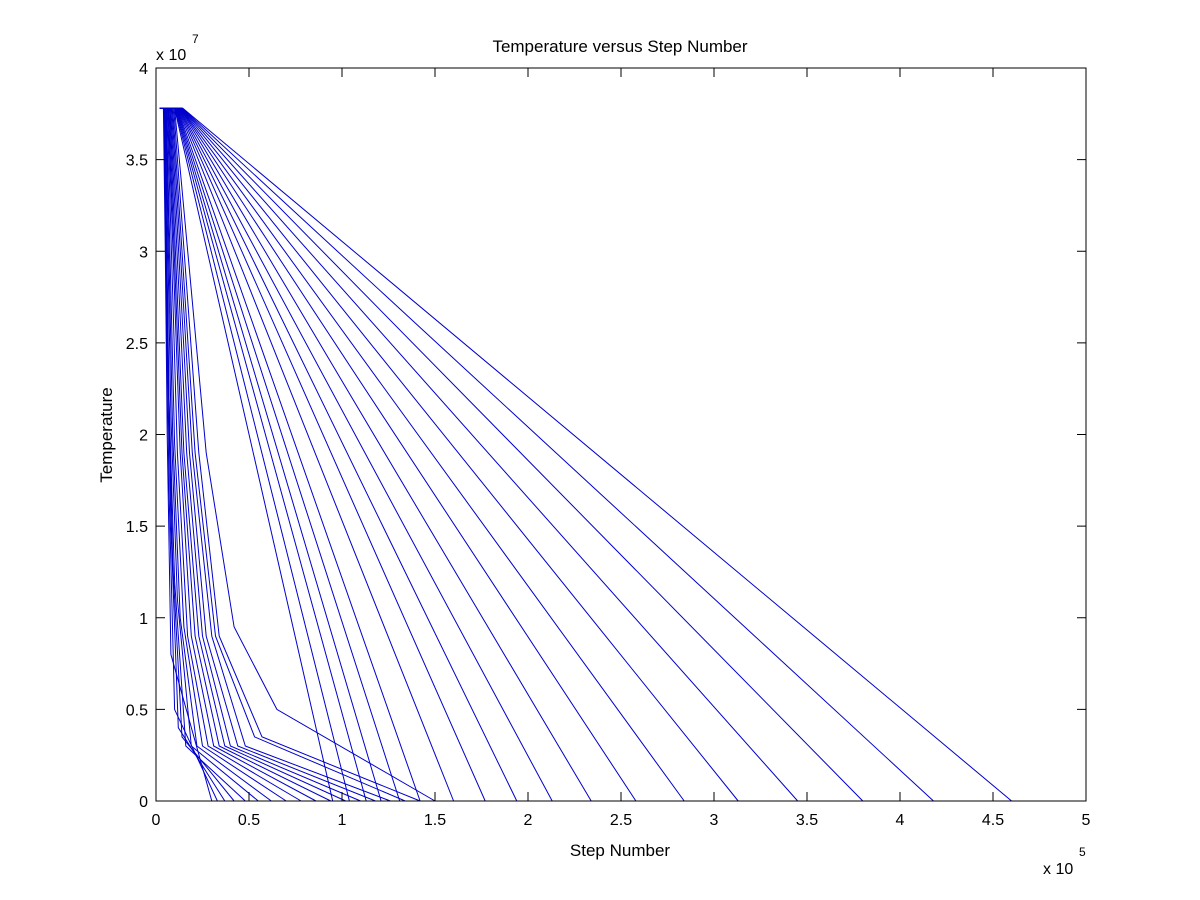 This screenshot has width=1200, height=900. What do you see at coordinates (143, 436) in the screenshot?
I see `y-tick-label: 2` at bounding box center [143, 436].